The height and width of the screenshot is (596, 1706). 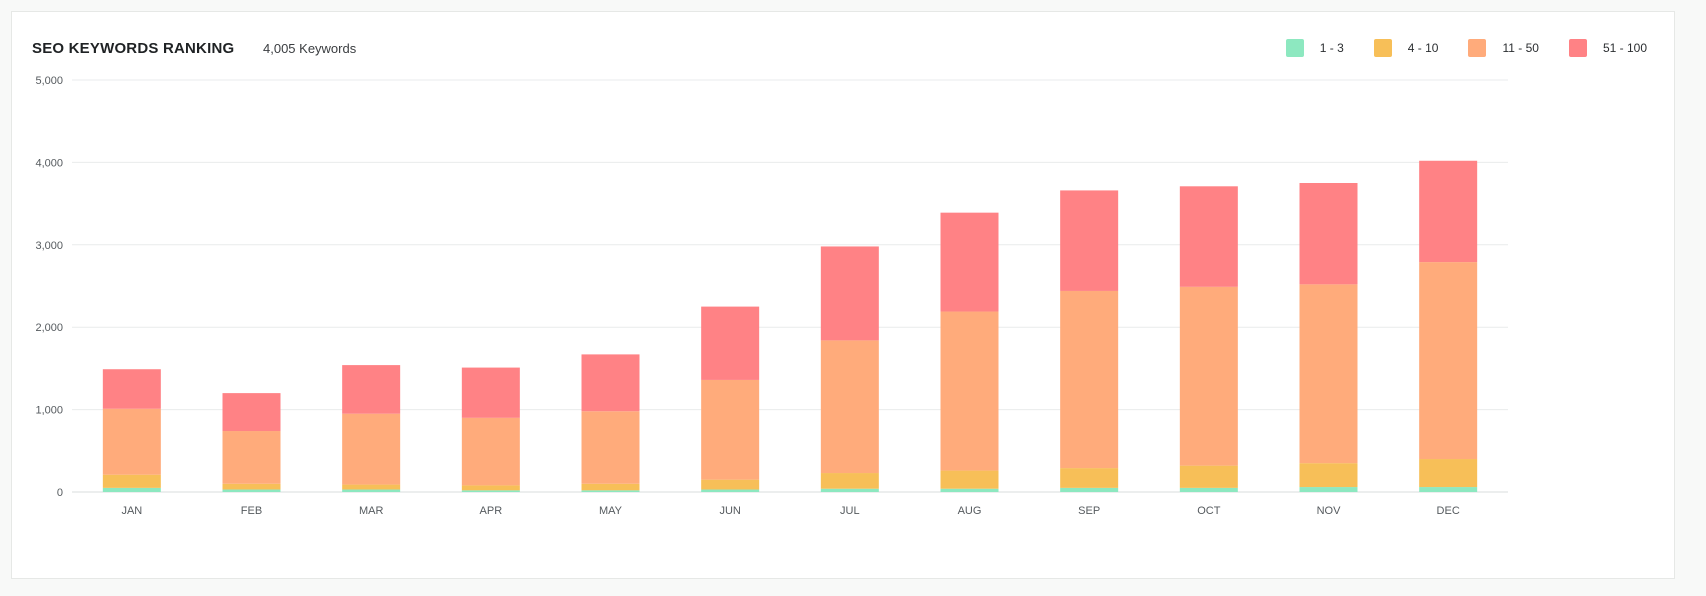 I want to click on y-tick-label: 5,000, so click(x=49, y=81).